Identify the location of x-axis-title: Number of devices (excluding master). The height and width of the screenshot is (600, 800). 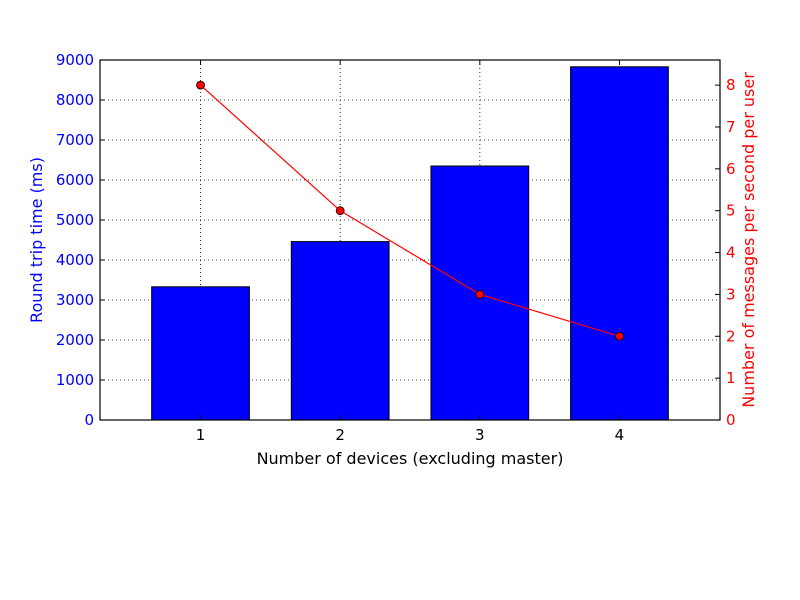
(410, 458).